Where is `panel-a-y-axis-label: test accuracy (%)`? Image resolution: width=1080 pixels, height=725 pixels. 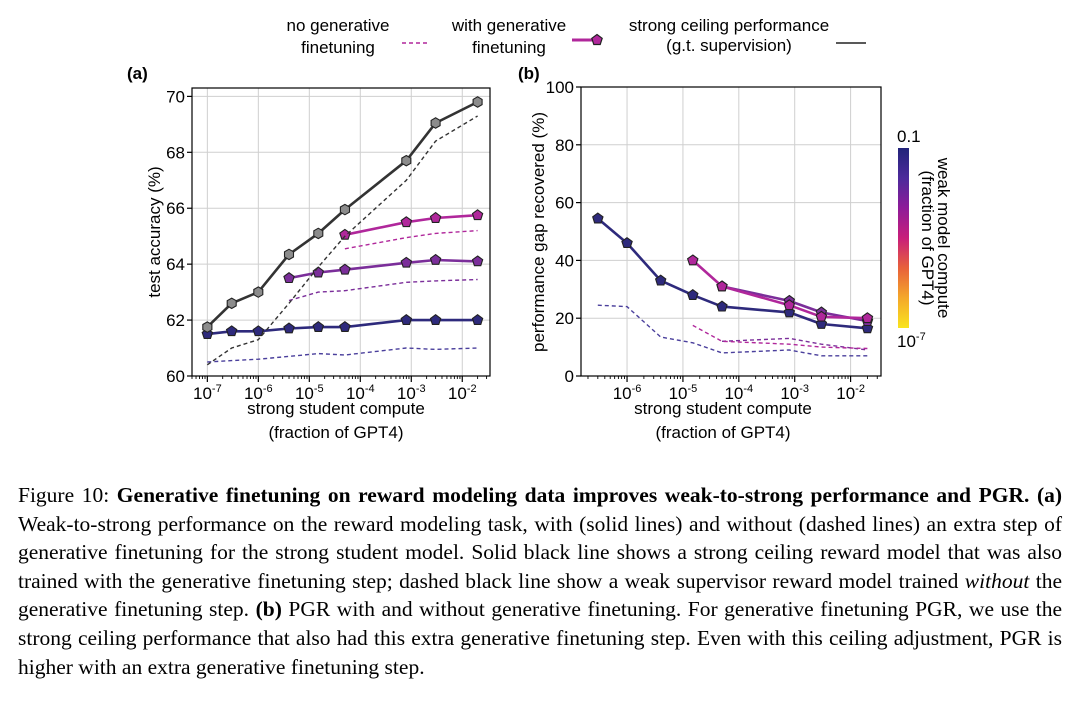
panel-a-y-axis-label: test accuracy (%) is located at coordinates (154, 231).